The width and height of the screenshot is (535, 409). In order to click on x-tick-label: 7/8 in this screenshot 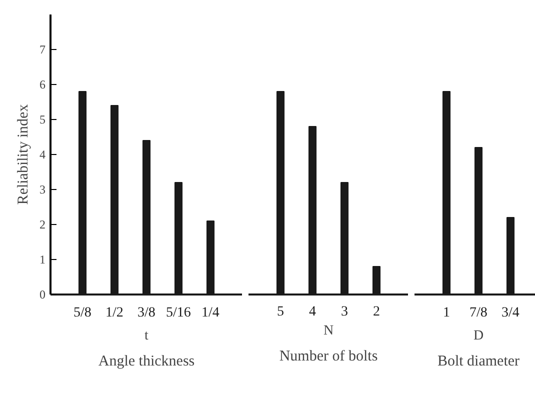, I will do `click(479, 313)`.